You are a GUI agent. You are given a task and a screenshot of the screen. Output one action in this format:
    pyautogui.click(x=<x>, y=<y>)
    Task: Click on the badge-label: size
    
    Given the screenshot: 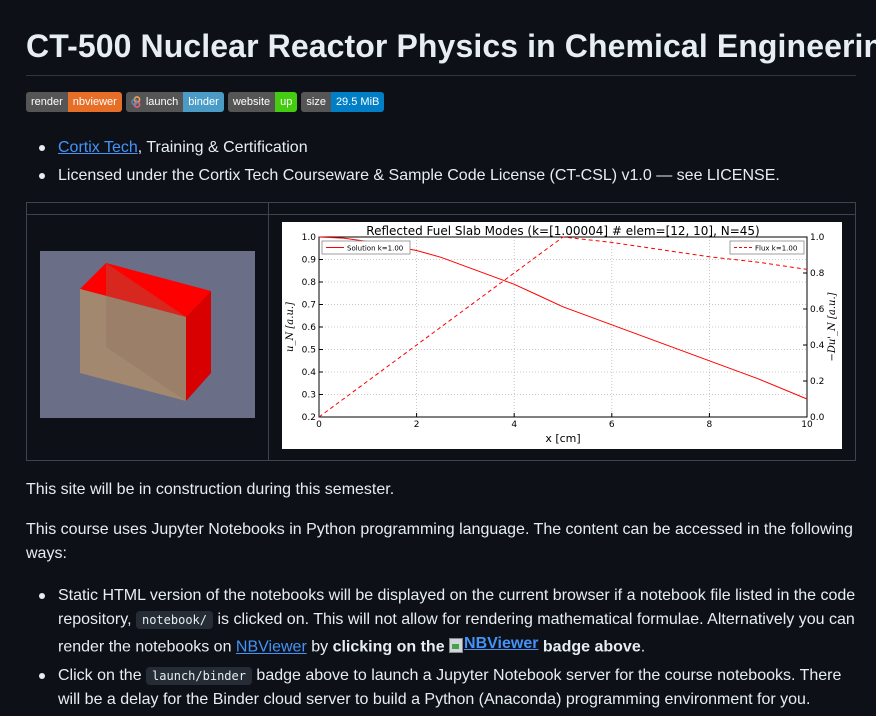 What is the action you would take?
    pyautogui.click(x=316, y=102)
    